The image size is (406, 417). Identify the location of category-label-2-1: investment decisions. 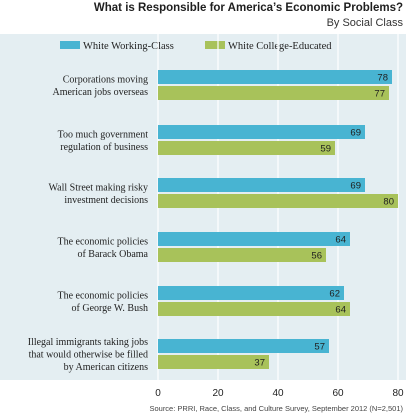
(106, 200).